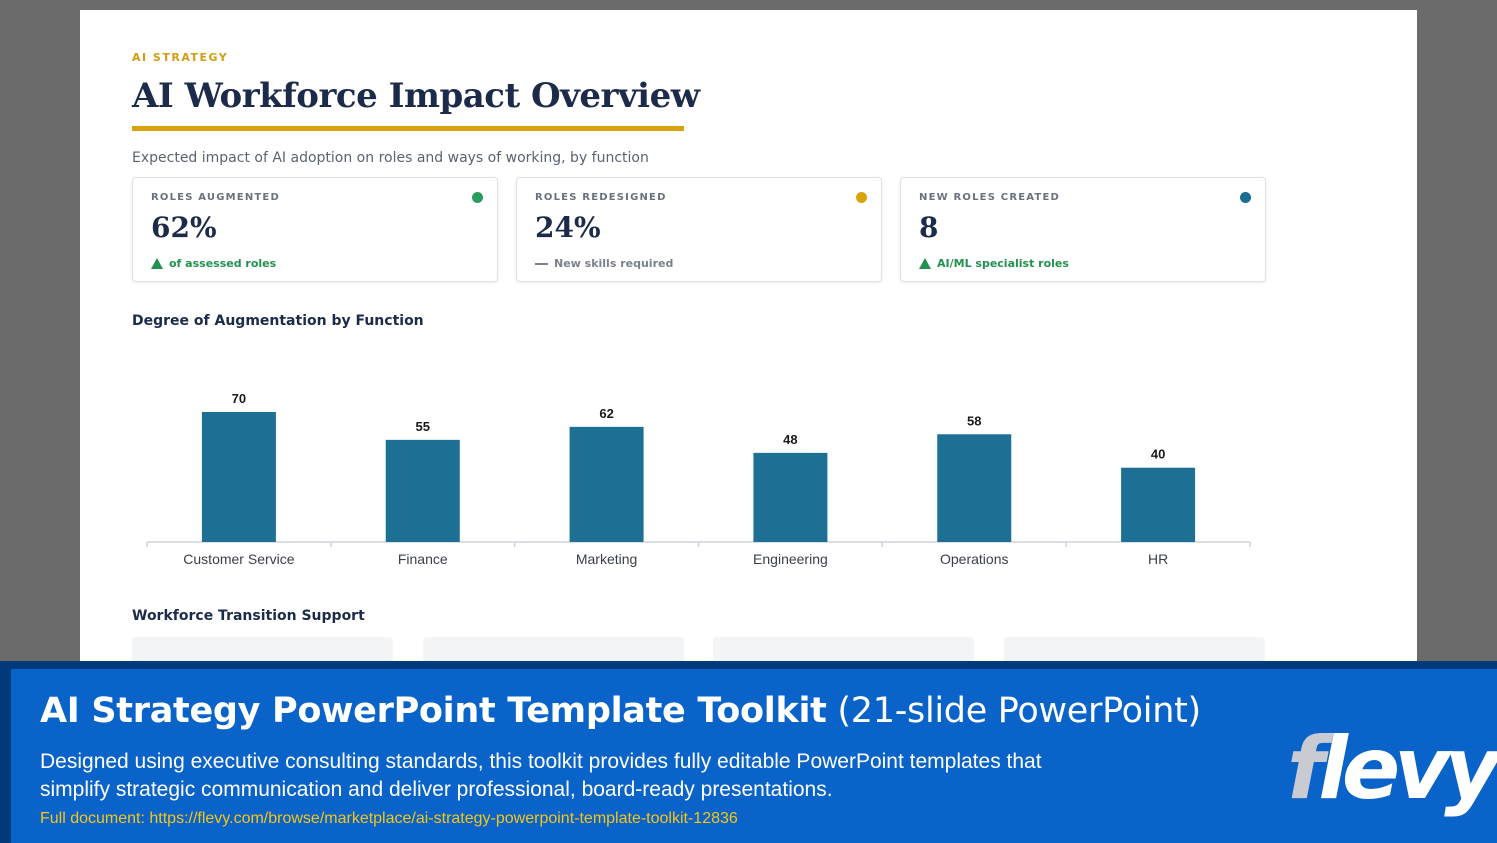 This screenshot has width=1497, height=843. What do you see at coordinates (606, 484) in the screenshot?
I see `bar-marketing` at bounding box center [606, 484].